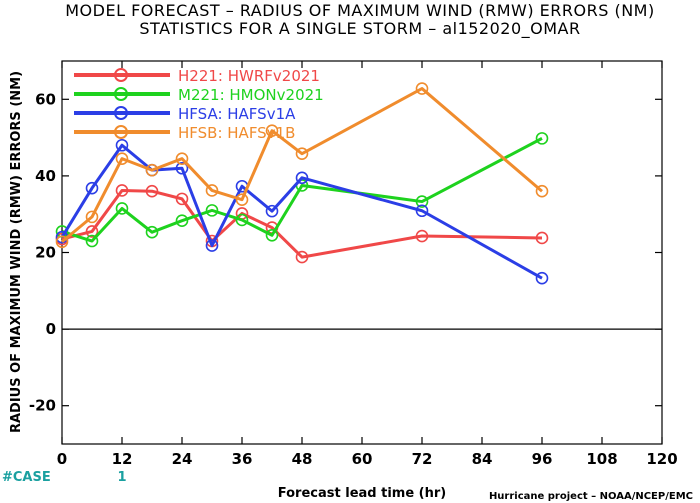 This screenshot has width=700, height=503. Describe the element at coordinates (422, 459) in the screenshot. I see `x-tick-label: 72` at that location.